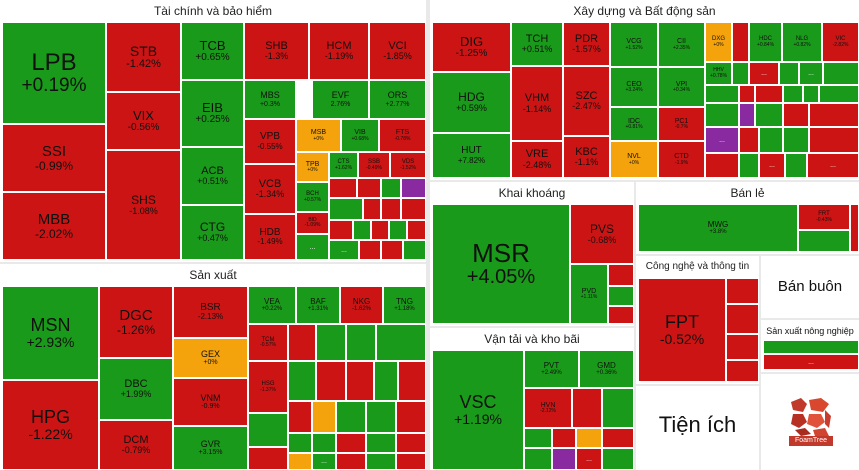  Describe the element at coordinates (210, 312) in the screenshot. I see `tile-bsr: BSR -2.13%` at that location.